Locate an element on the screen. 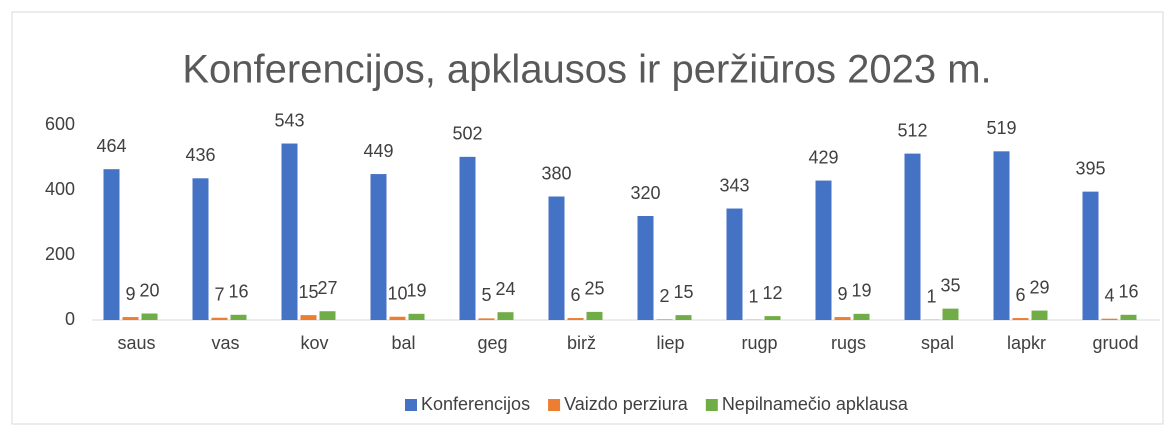 This screenshot has height=434, width=1175. data-label: 395 is located at coordinates (1090, 168).